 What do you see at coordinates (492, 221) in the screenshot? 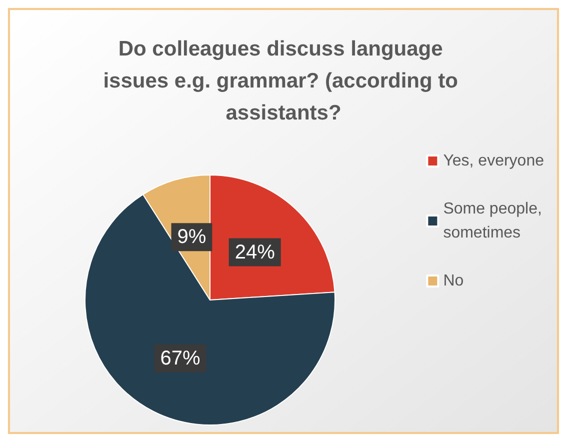
I see `legend-label: Some people, sometimes` at bounding box center [492, 221].